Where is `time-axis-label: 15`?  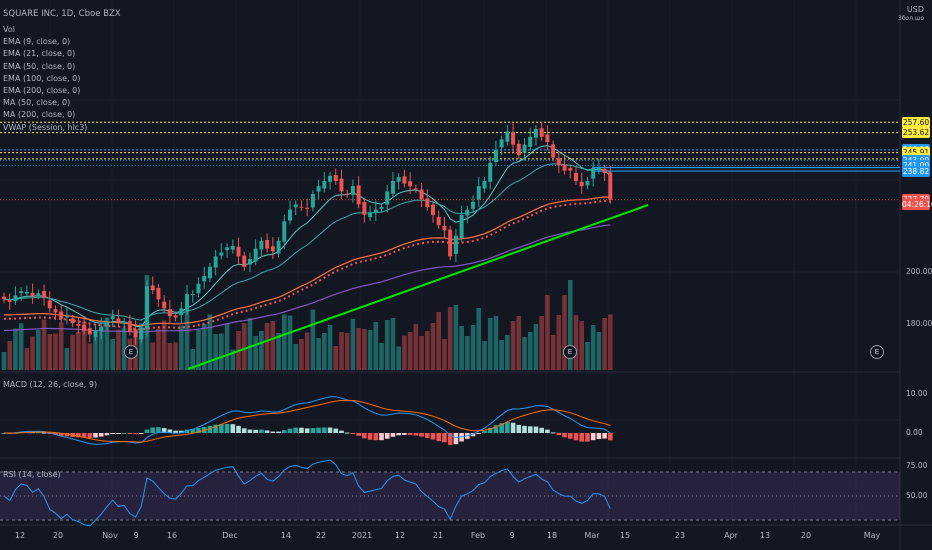 time-axis-label: 15 is located at coordinates (625, 535).